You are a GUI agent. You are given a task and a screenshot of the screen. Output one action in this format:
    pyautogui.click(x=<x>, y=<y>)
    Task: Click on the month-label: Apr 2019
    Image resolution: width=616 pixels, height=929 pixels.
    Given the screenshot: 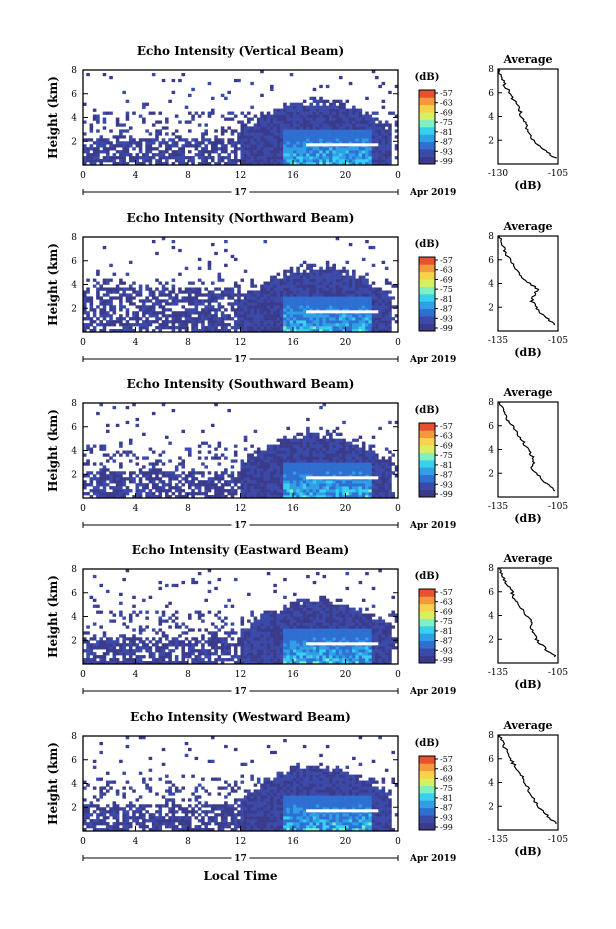 What is the action you would take?
    pyautogui.click(x=432, y=360)
    